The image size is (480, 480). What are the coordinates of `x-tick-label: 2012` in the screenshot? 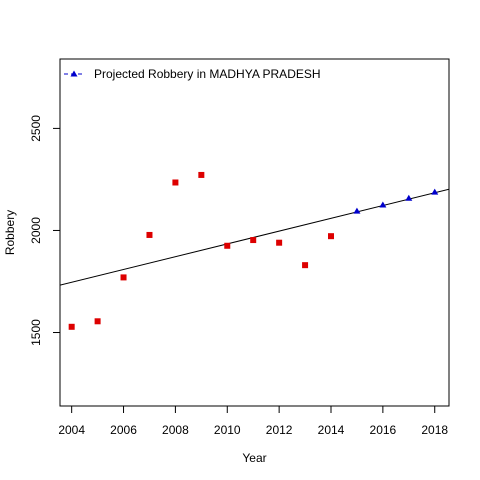 It's located at (279, 430).